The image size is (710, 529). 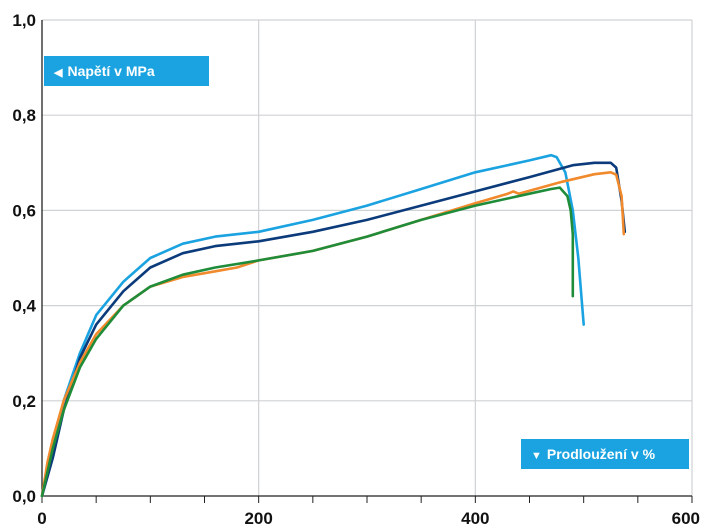 What do you see at coordinates (24, 20) in the screenshot?
I see `y-tick-label: 1,0` at bounding box center [24, 20].